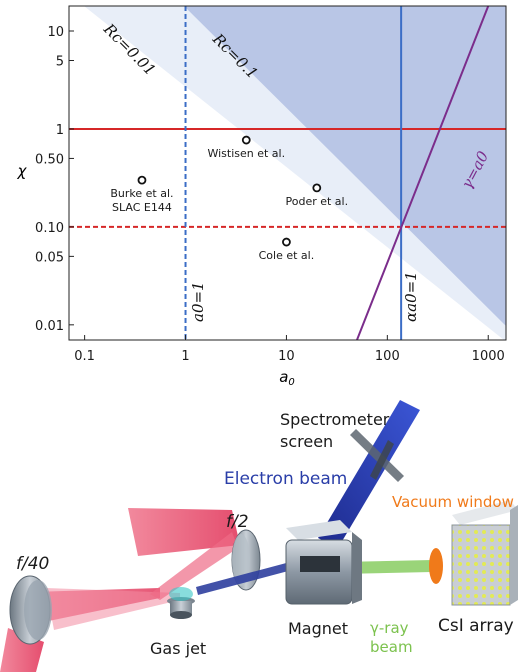 This screenshot has height=672, width=518. I want to click on electron-beam-label: Electron beam, so click(285, 479).